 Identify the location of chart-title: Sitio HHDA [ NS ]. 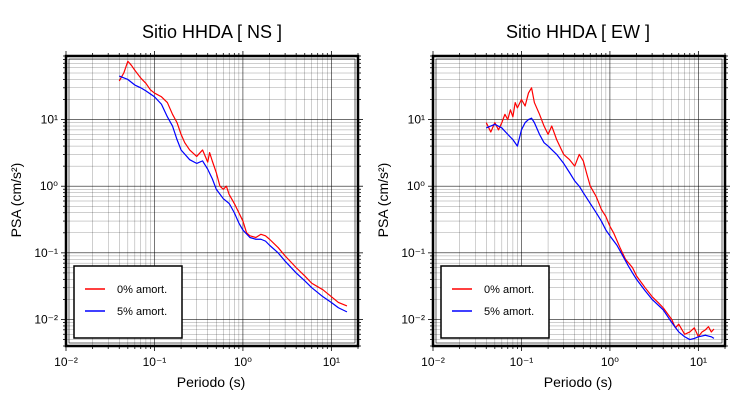
(212, 32).